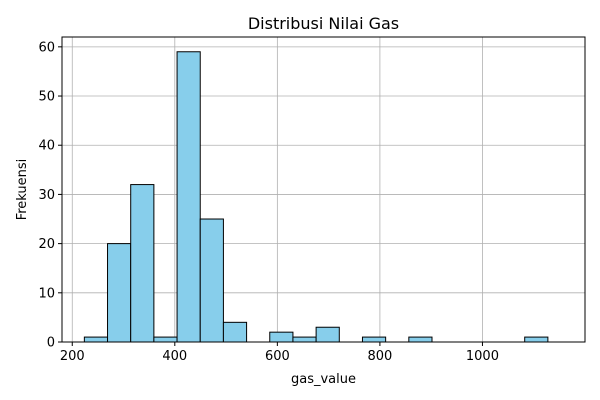  I want to click on x-axis-label: gas_value, so click(323, 379).